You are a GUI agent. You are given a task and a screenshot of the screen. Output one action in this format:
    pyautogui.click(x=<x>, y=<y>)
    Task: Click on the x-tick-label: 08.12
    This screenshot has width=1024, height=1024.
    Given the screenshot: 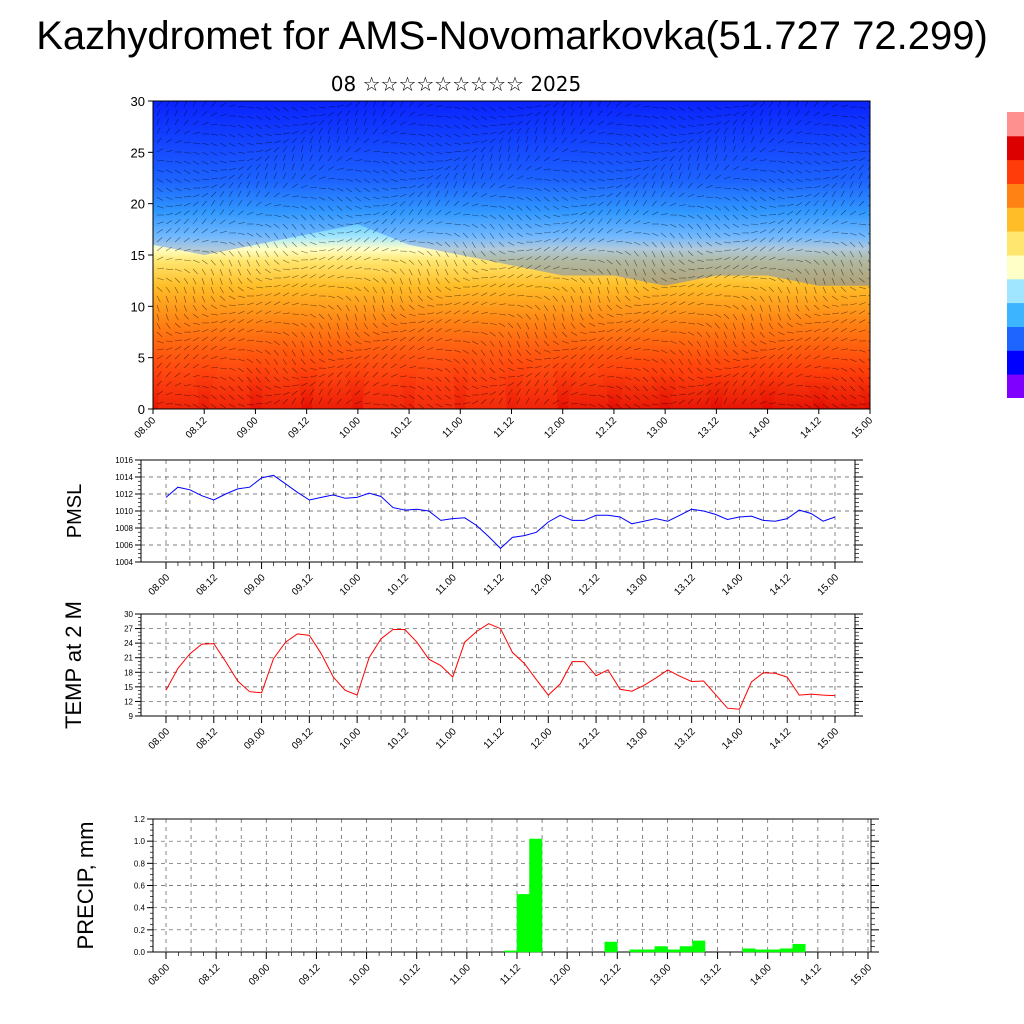 What is the action you would take?
    pyautogui.click(x=197, y=428)
    